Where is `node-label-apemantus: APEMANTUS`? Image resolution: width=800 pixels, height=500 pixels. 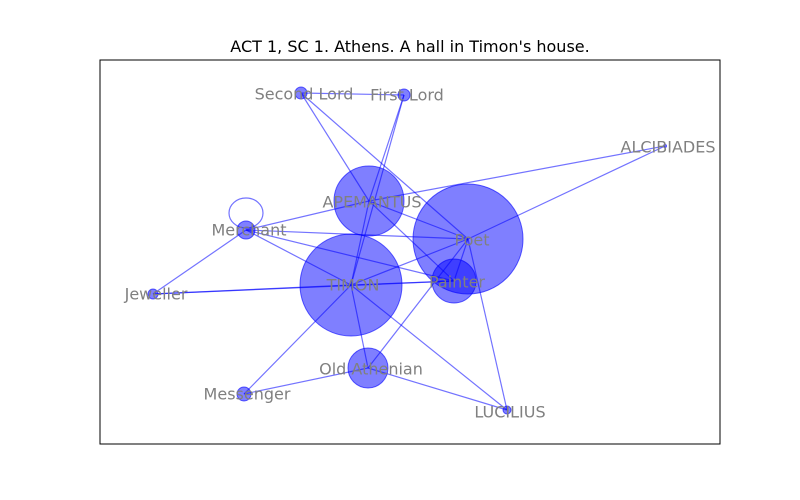
node-label-apemantus: APEMANTUS is located at coordinates (371, 202).